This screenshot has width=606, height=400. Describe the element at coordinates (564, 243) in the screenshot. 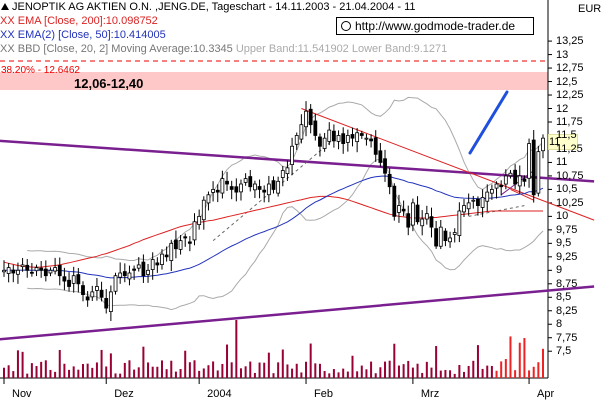

I see `y-tick-label: 9,5` at that location.